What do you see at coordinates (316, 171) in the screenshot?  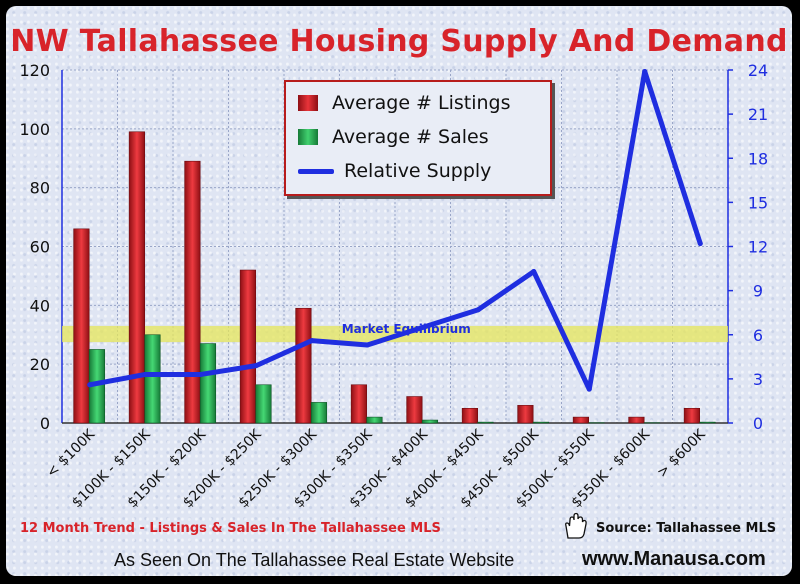 I see `legend-line-supply` at bounding box center [316, 171].